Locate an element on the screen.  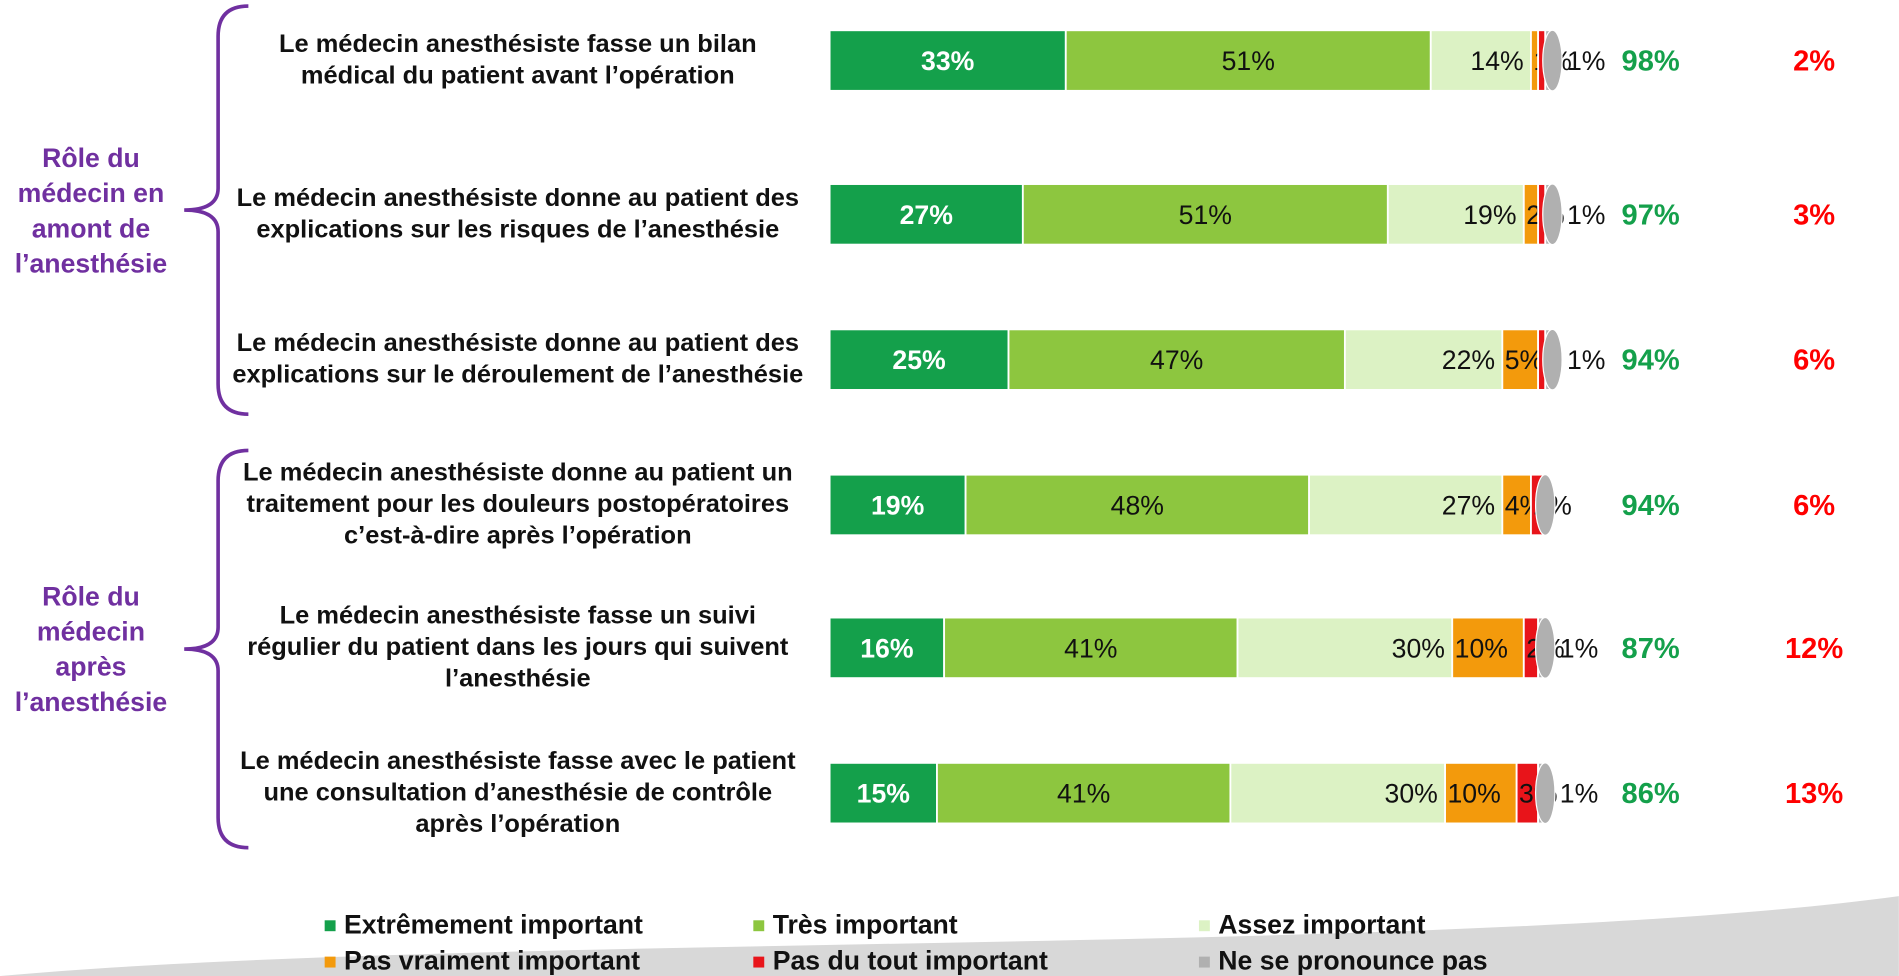
legend-label: Très important is located at coordinates (865, 924).